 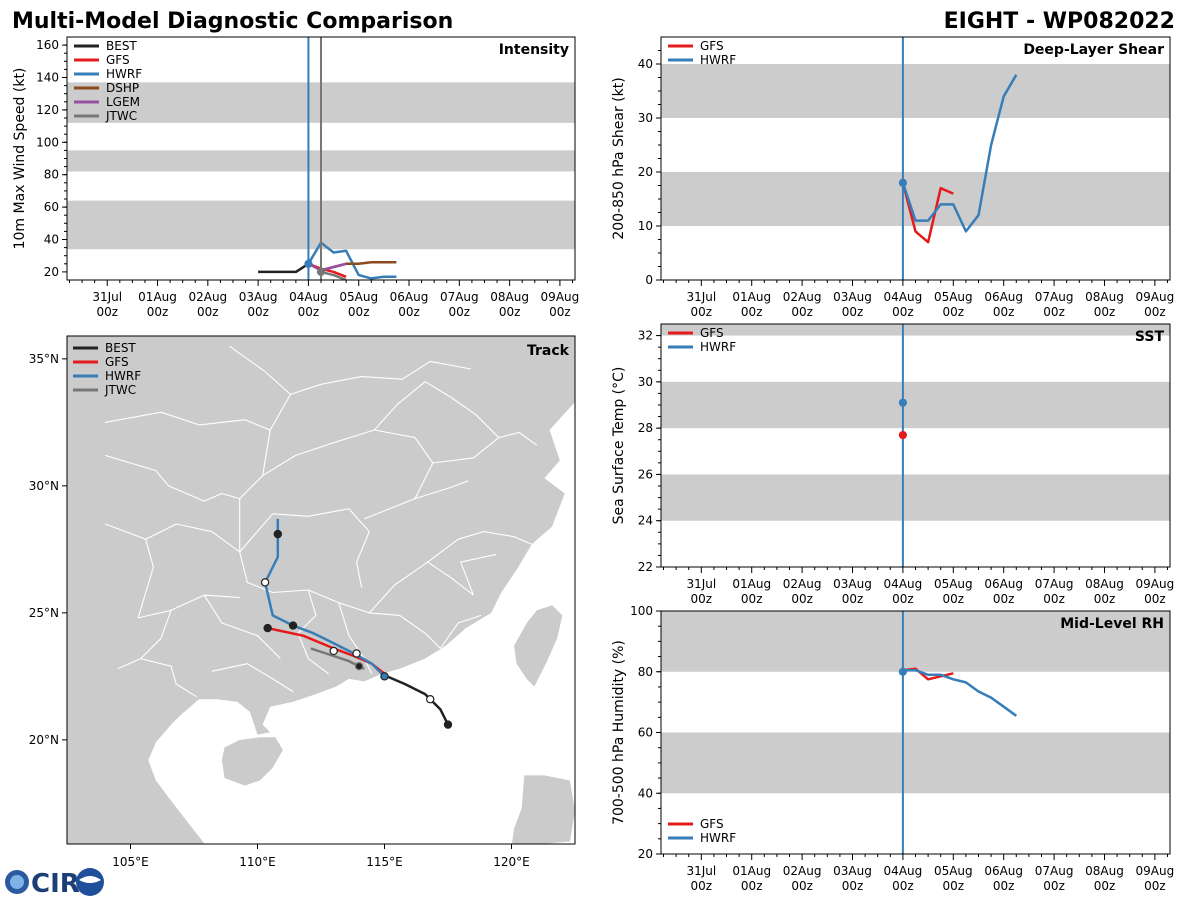 What do you see at coordinates (47, 45) in the screenshot?
I see `intensity-ytick-label: 160` at bounding box center [47, 45].